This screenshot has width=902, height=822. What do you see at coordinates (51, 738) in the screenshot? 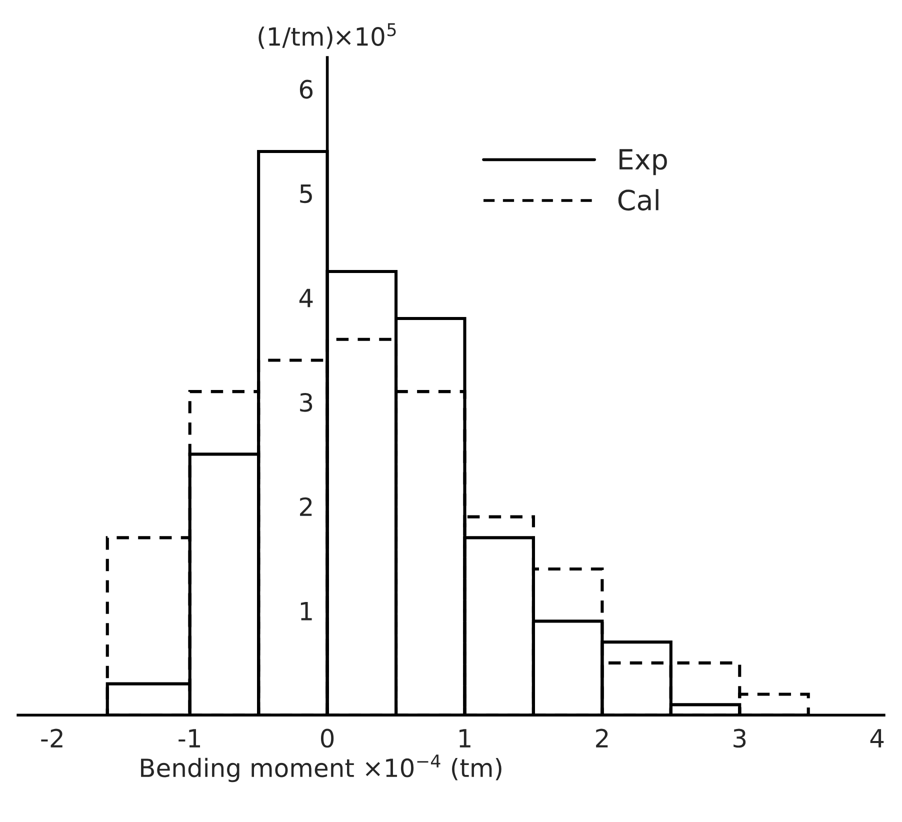
I see `x-tick-label: -2` at bounding box center [51, 738].